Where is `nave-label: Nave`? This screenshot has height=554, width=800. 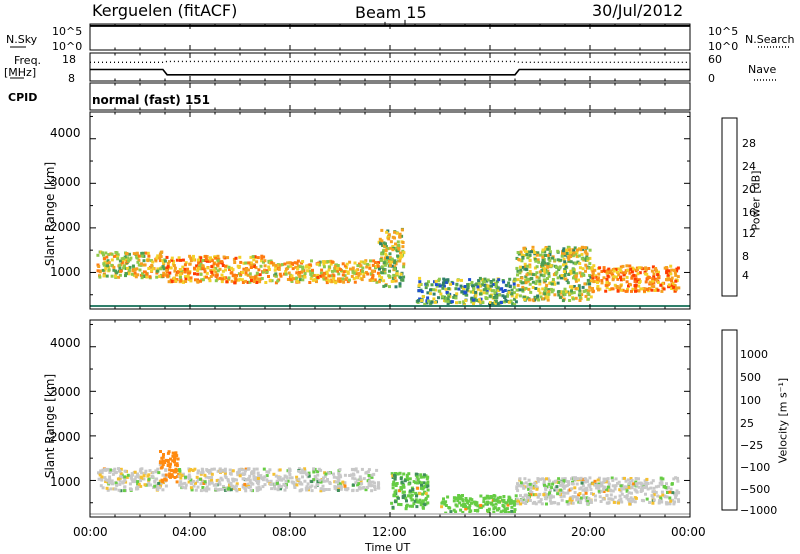 nave-label: Nave is located at coordinates (762, 69).